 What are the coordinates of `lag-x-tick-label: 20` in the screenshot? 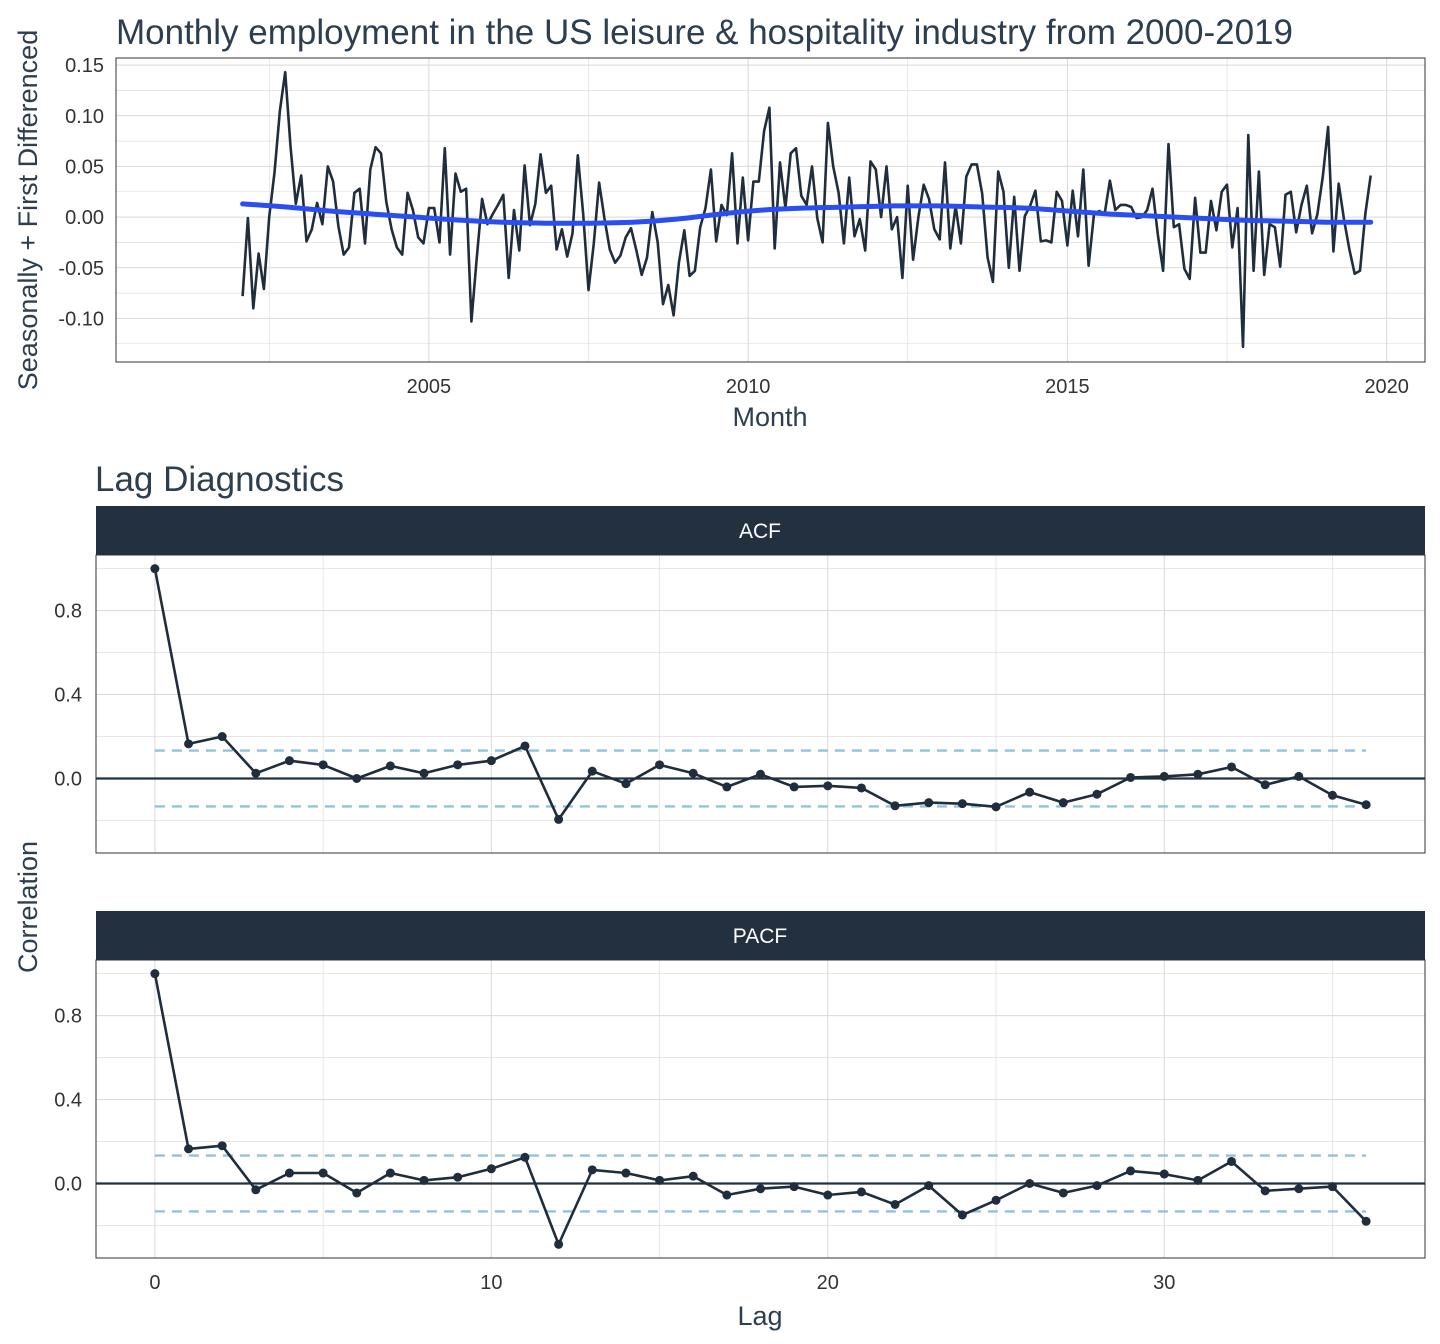 It's located at (828, 1283).